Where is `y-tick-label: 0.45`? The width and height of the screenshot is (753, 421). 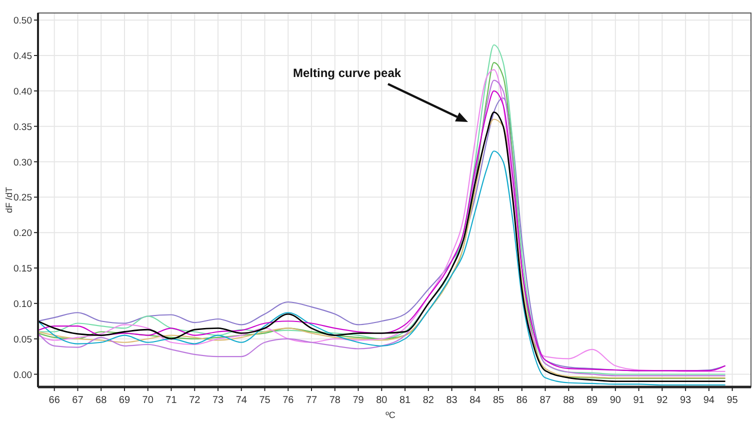 y-tick-label: 0.45 is located at coordinates (23, 56).